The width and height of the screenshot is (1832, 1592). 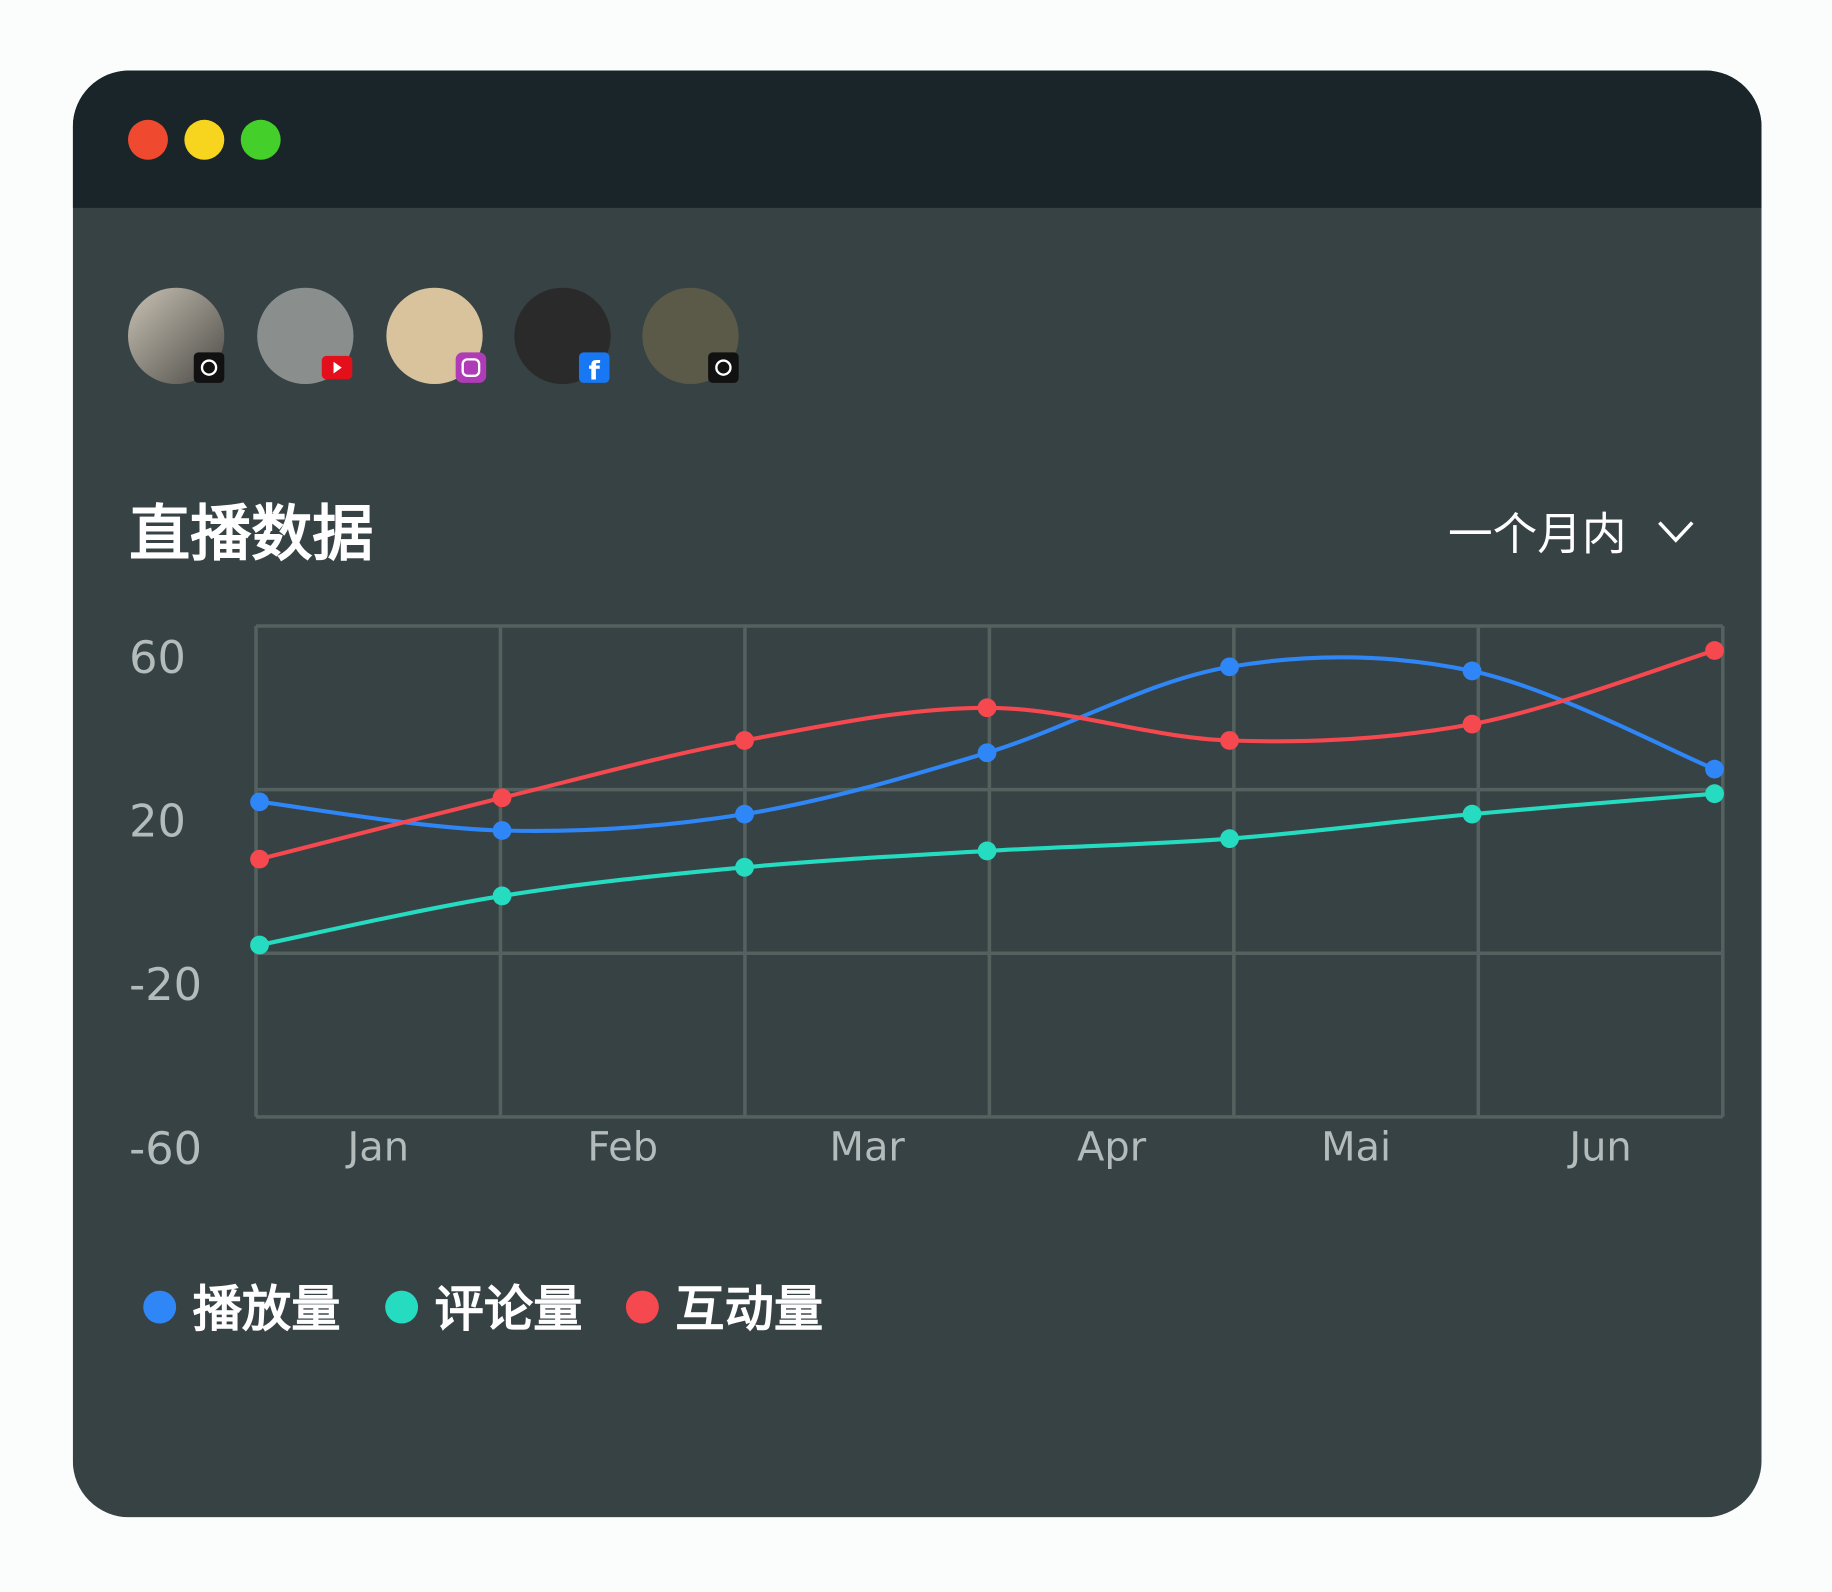 I want to click on y-tick-label: 60, so click(x=157, y=658).